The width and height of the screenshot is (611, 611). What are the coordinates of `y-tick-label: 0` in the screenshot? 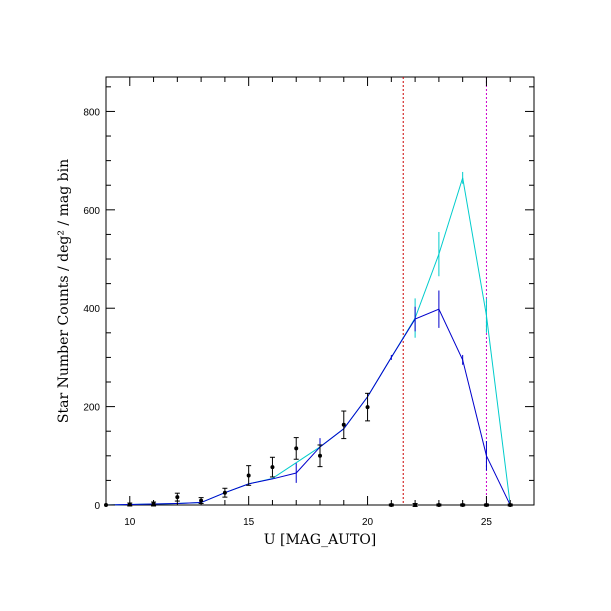 It's located at (97, 506).